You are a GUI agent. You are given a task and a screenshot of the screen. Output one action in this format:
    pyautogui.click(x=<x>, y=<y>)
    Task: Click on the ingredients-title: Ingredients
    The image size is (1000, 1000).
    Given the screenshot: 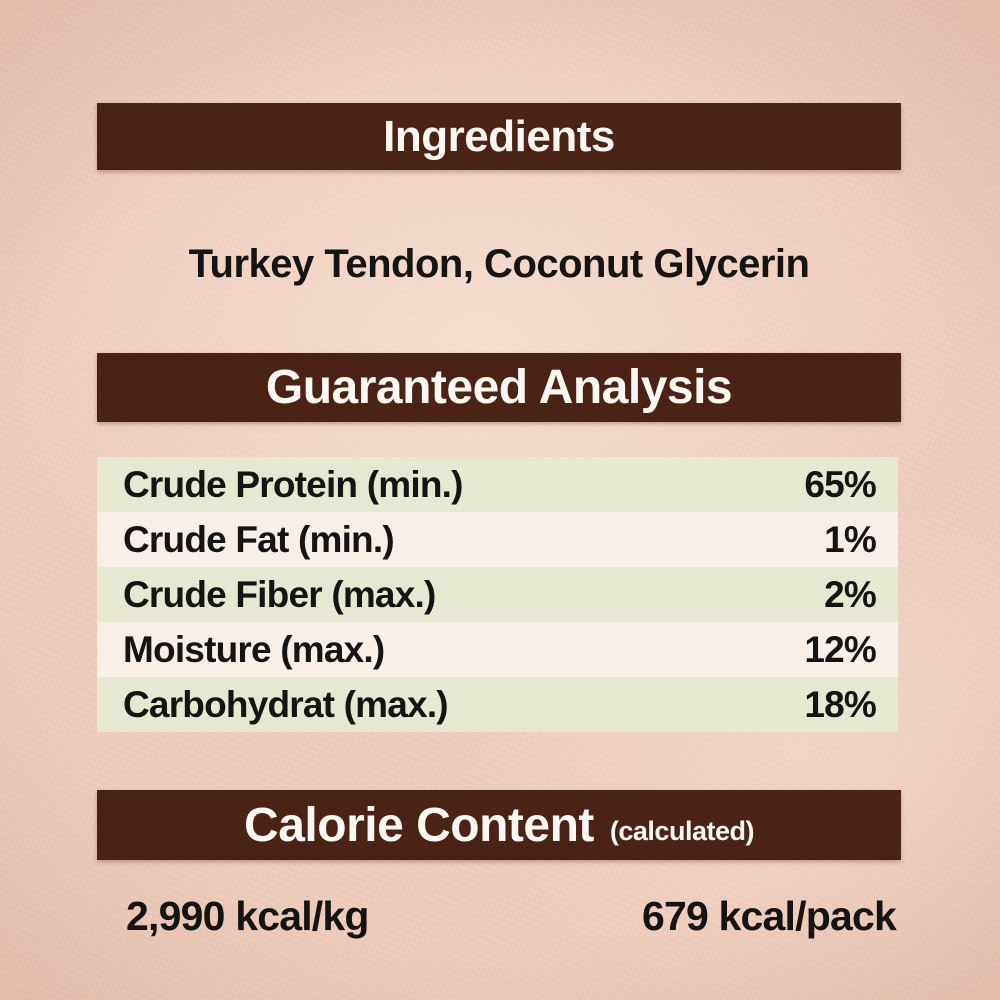 What is the action you would take?
    pyautogui.click(x=499, y=136)
    